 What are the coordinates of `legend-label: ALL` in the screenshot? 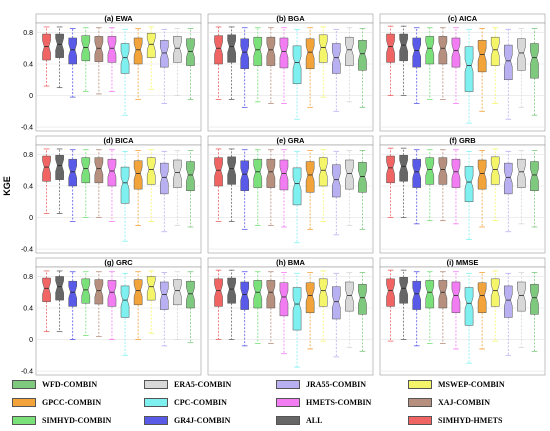 It's located at (314, 420).